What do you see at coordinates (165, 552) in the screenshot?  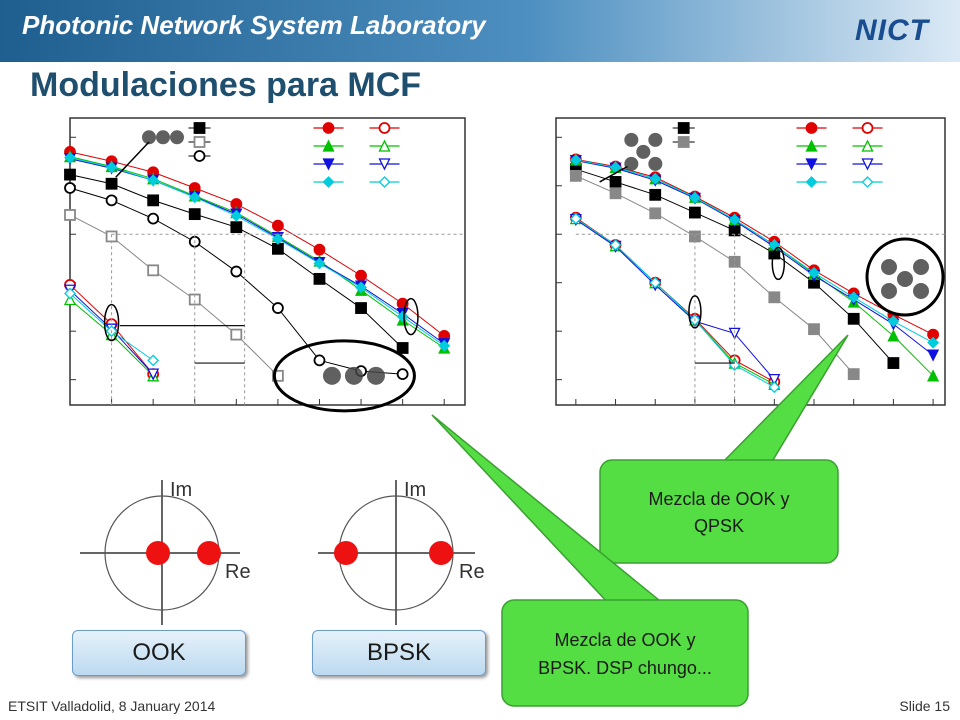 I see `ook-constellation: Im Re` at bounding box center [165, 552].